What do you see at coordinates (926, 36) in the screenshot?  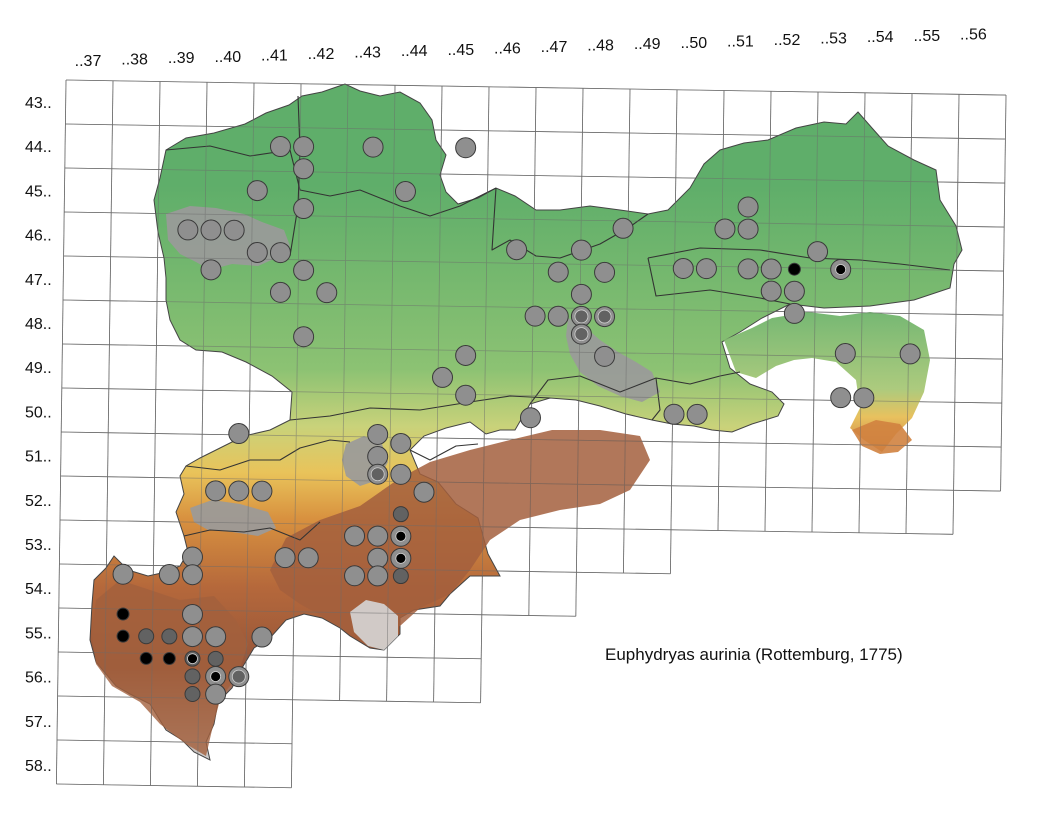 I see `column-label: ..55` at bounding box center [926, 36].